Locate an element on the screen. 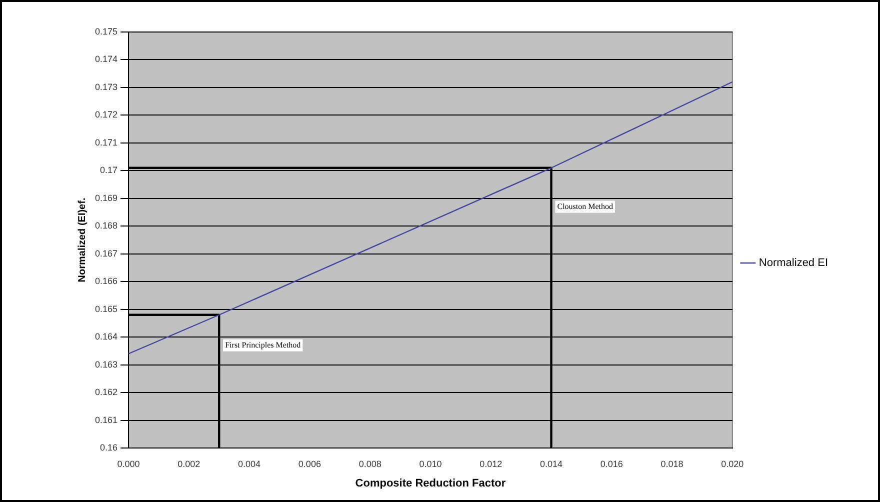 The height and width of the screenshot is (502, 880). y-tick-label: 0.171 is located at coordinates (106, 142).